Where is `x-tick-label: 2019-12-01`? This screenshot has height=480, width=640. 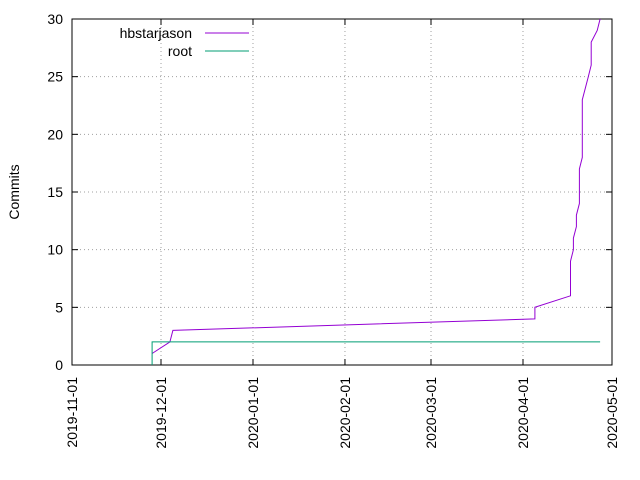 x-tick-label: 2019-12-01 is located at coordinates (161, 413).